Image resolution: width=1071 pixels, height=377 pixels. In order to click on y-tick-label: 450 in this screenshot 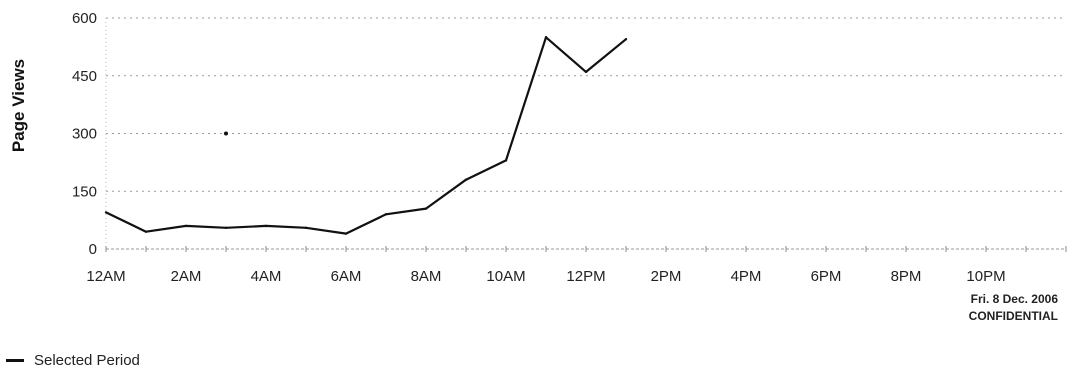, I will do `click(84, 76)`.